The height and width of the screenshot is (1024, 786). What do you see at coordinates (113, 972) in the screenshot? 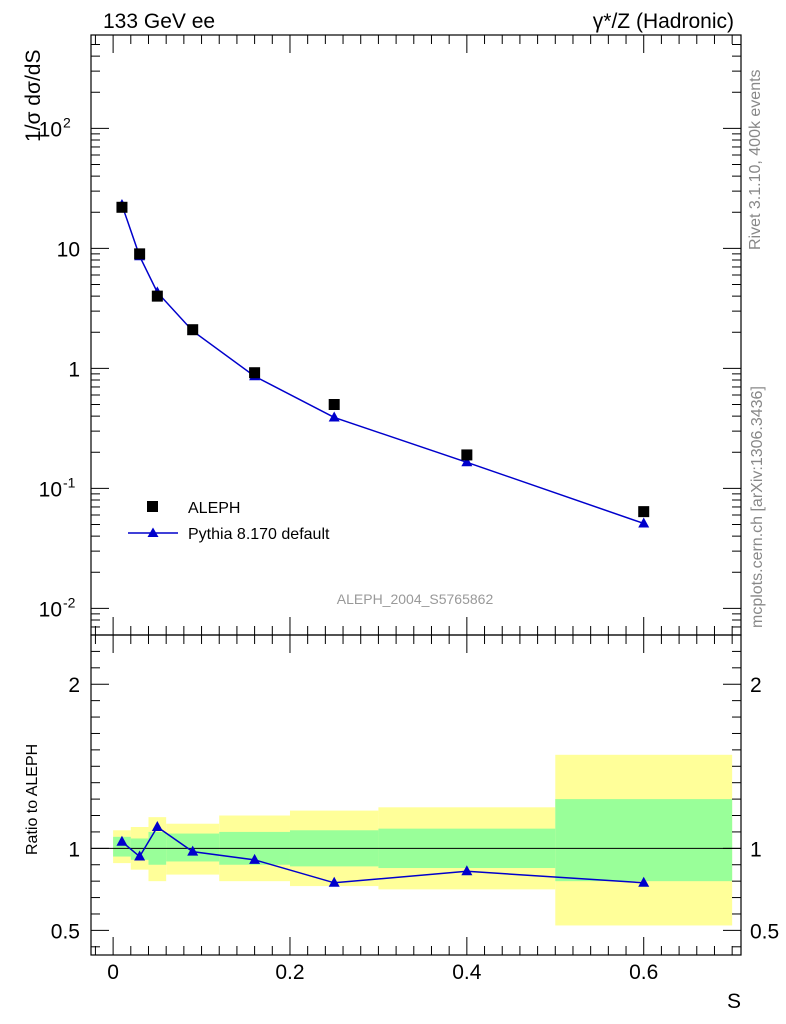
I see `x-tick-label: 0` at bounding box center [113, 972].